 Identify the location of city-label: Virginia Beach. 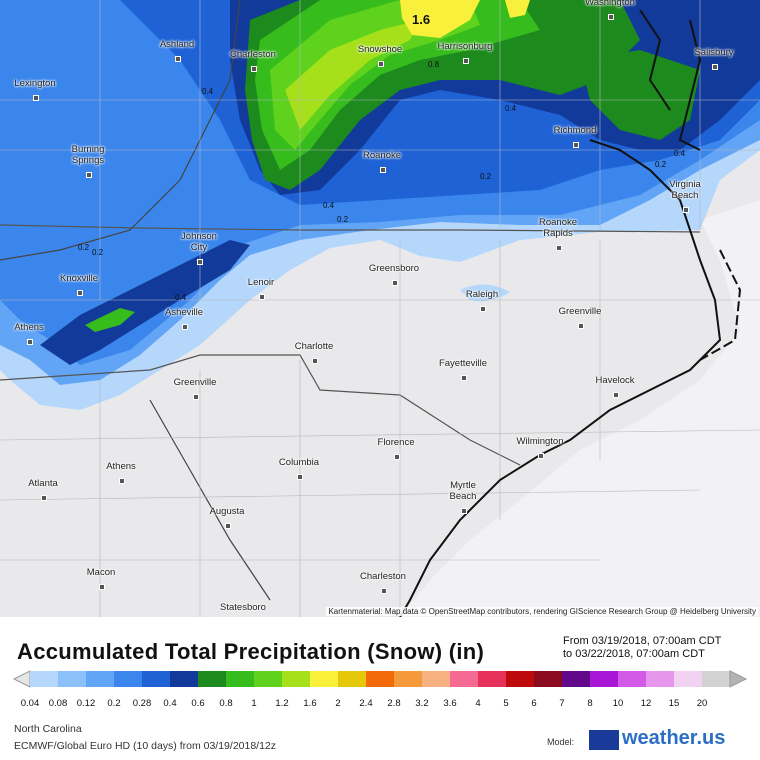
(685, 190).